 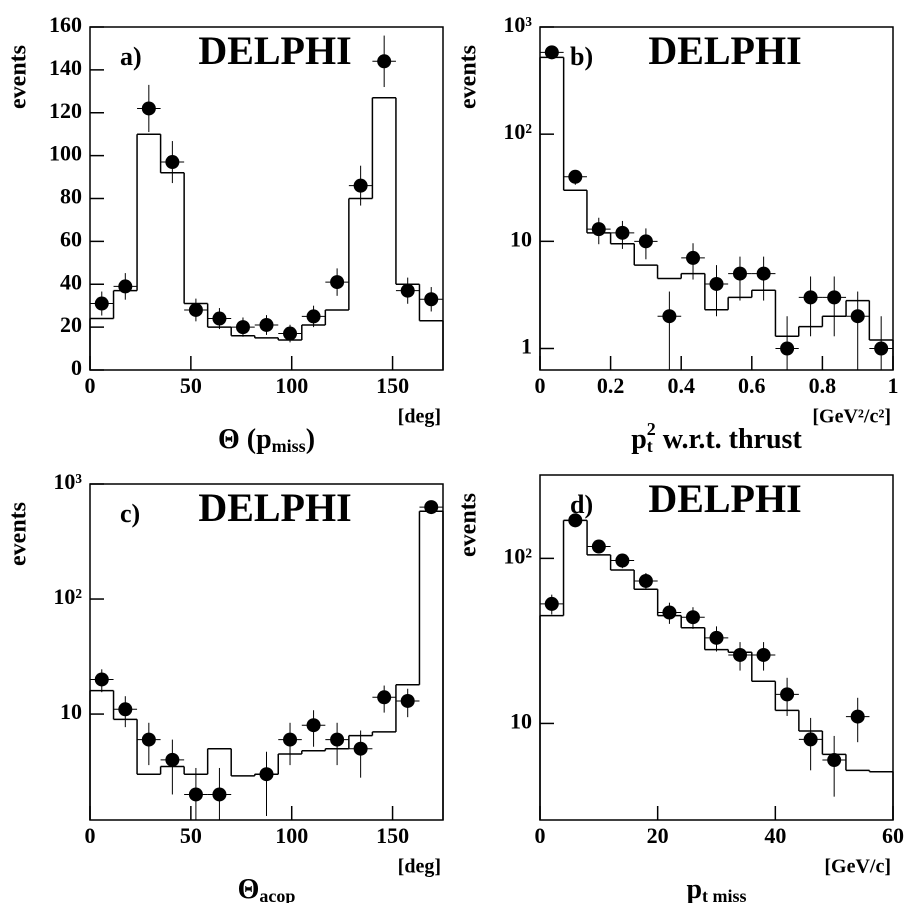 What do you see at coordinates (752, 385) in the screenshot?
I see `x-tick-label: 0.6` at bounding box center [752, 385].